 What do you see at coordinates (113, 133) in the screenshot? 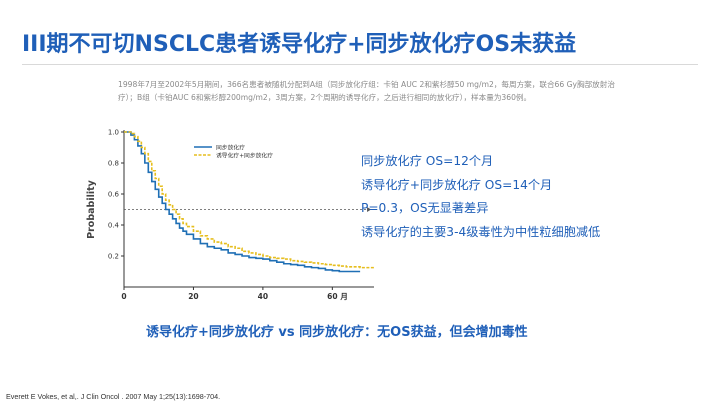
I see `y-tick-label: 1.0` at bounding box center [113, 133].